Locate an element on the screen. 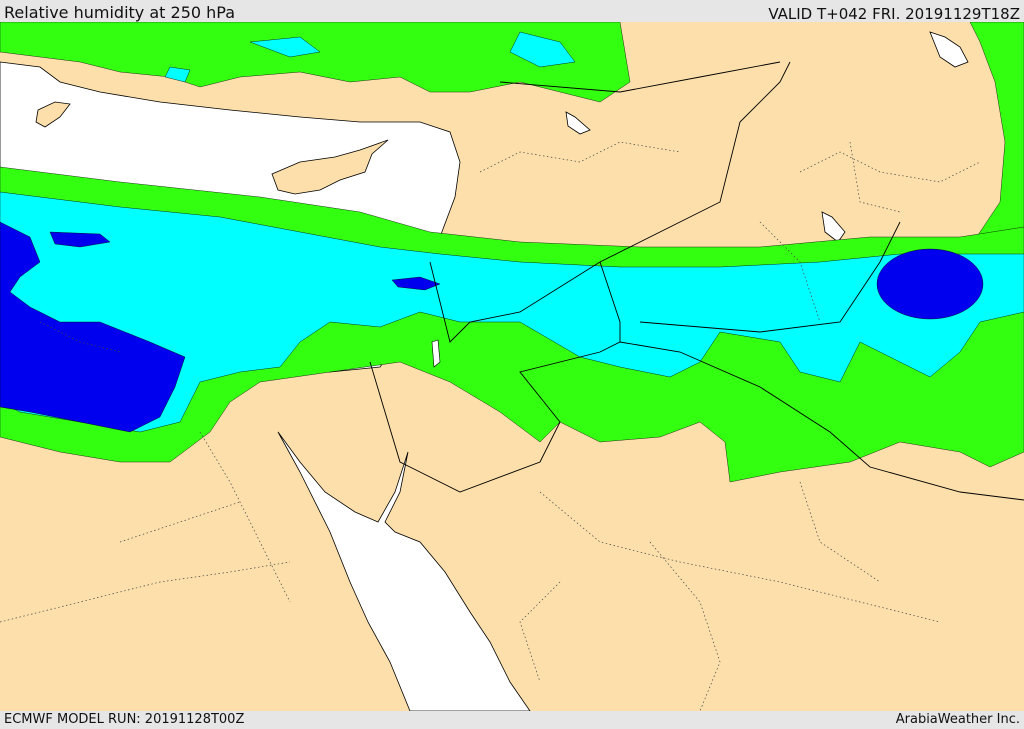 The width and height of the screenshot is (1024, 729). valid-time: VALID T+042 FRI. 20191129T18Z is located at coordinates (894, 14).